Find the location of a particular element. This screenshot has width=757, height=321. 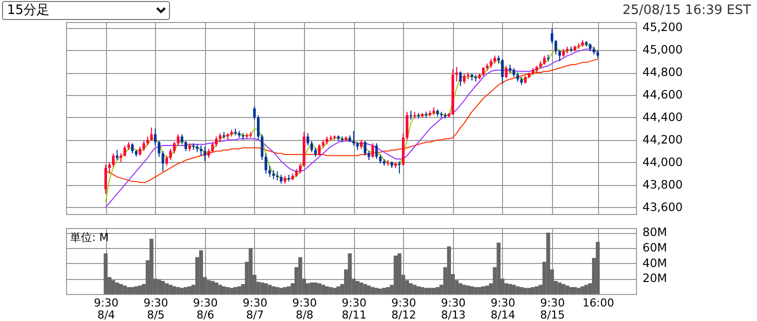

y-tick-label: 80M is located at coordinates (655, 232).